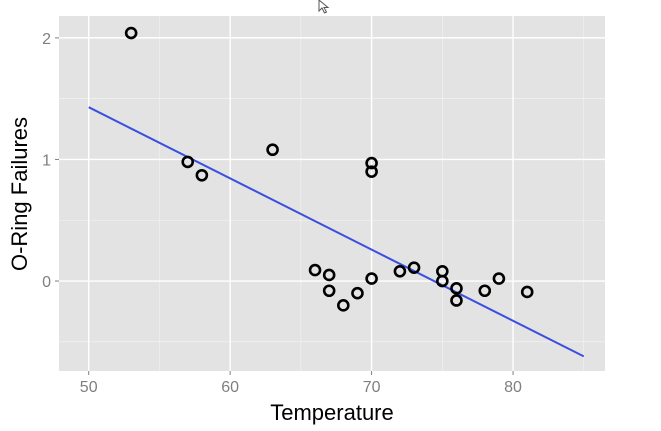  What do you see at coordinates (513, 387) in the screenshot?
I see `x-tick-label: 80` at bounding box center [513, 387].